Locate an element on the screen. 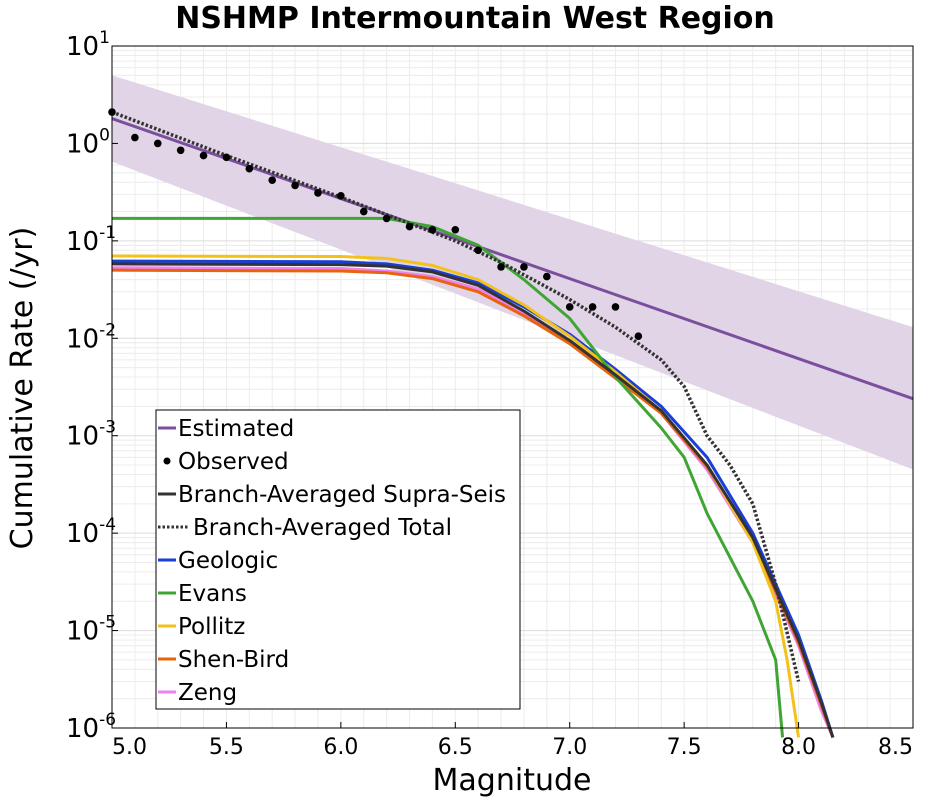  y-tick-label: 10⁻² is located at coordinates (91, 337).